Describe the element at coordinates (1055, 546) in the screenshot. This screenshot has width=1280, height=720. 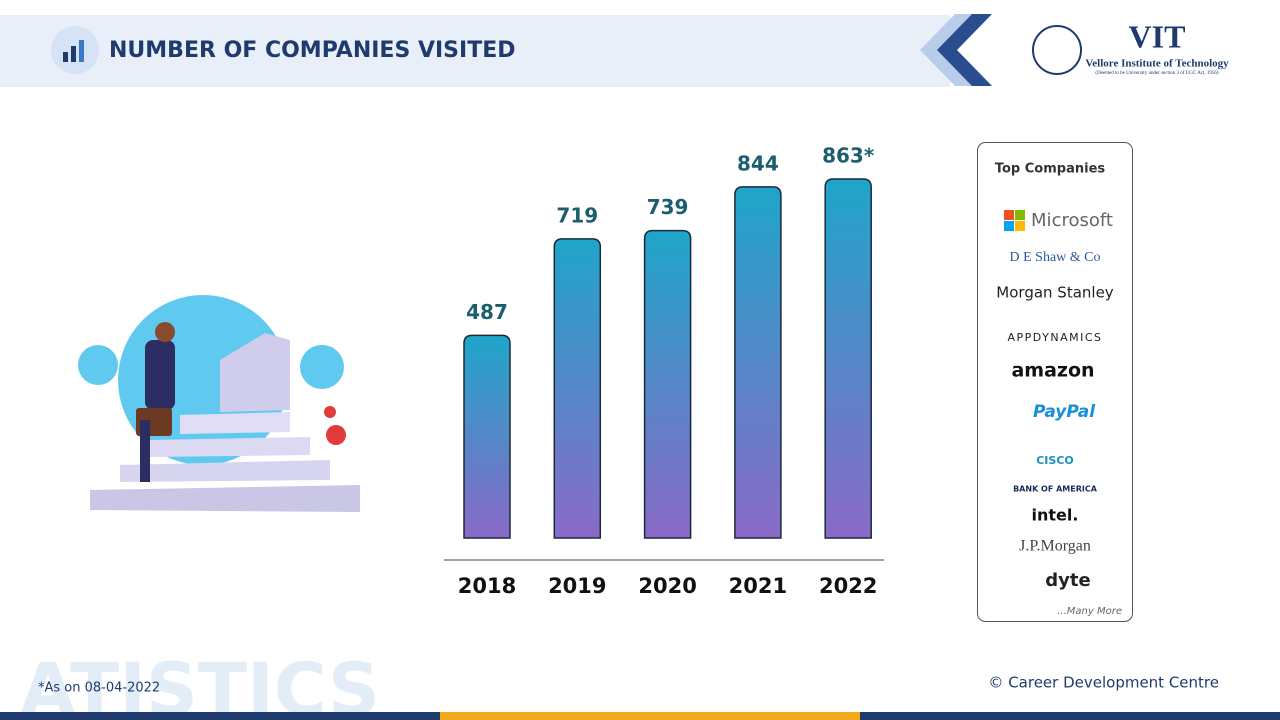
I see `company-name: J.P.Morgan` at that location.